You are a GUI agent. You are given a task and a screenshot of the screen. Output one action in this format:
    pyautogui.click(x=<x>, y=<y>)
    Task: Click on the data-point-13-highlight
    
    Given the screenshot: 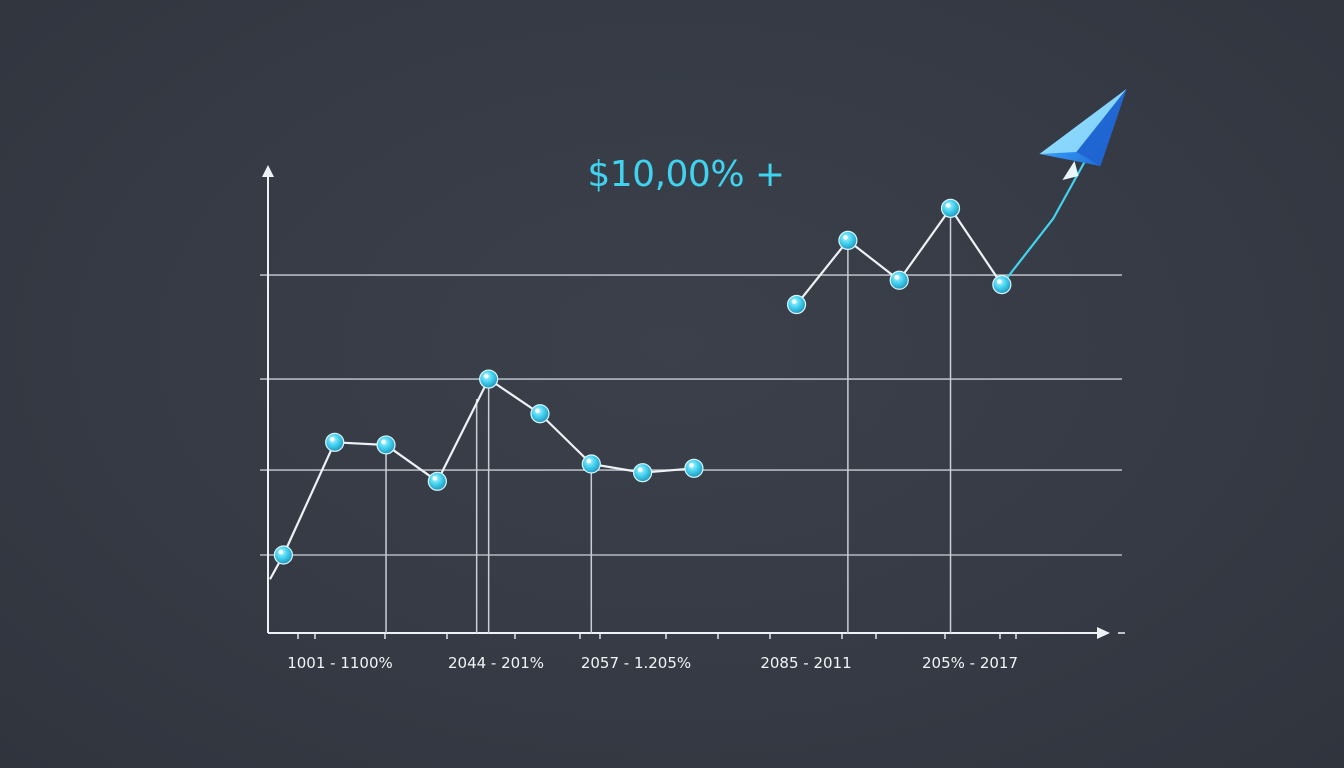 What is the action you would take?
    pyautogui.click(x=948, y=205)
    